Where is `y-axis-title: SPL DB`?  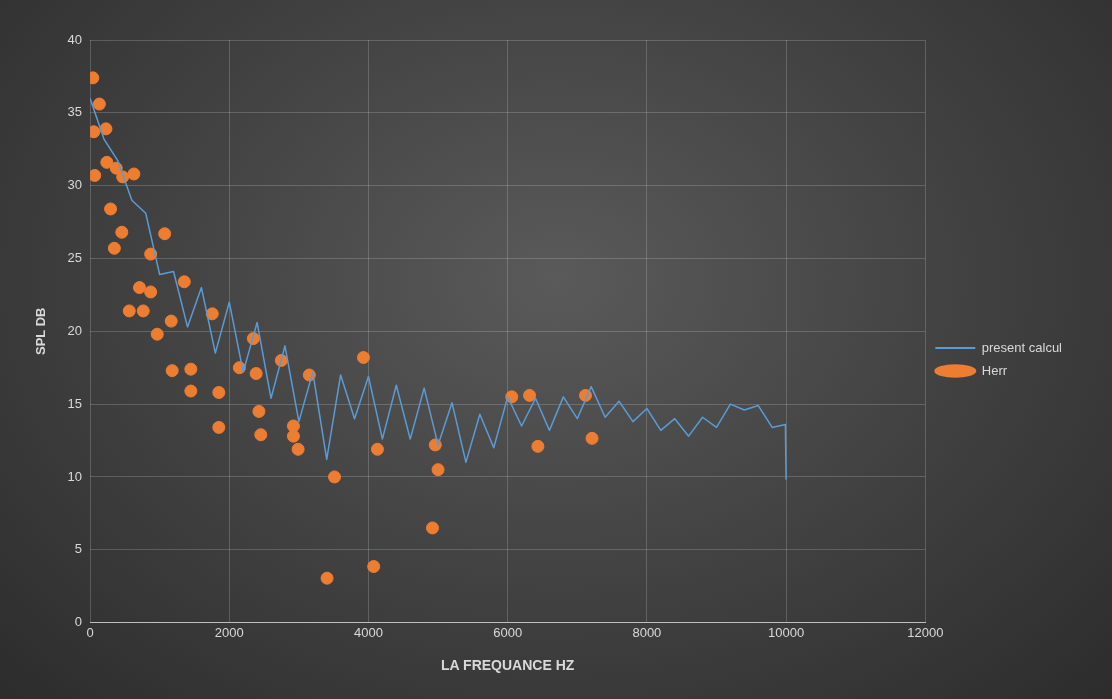
y-axis-title: SPL DB is located at coordinates (41, 331).